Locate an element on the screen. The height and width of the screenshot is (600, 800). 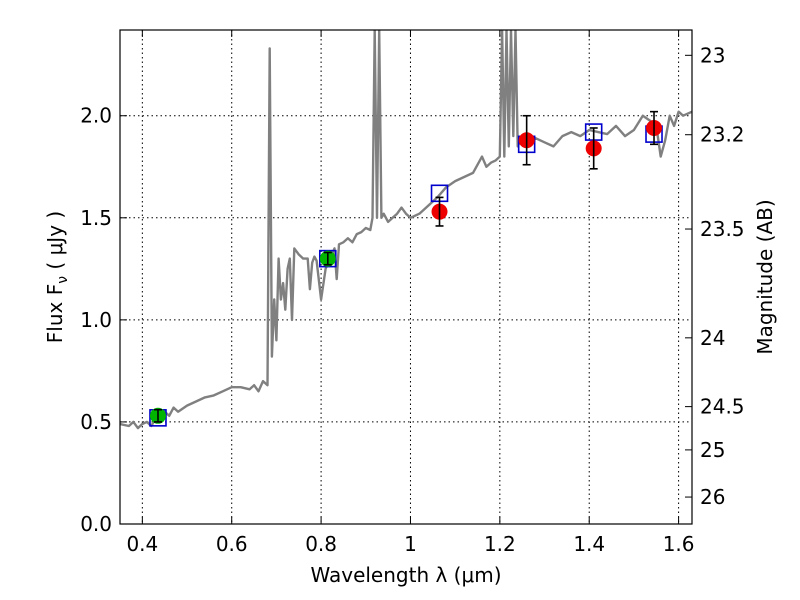
x-tick-label: 0.4 is located at coordinates (142, 544).